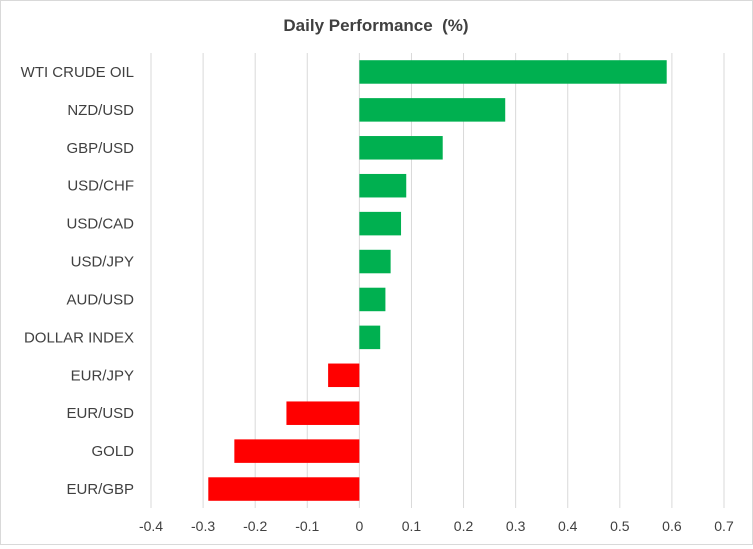 This screenshot has height=549, width=753. Describe the element at coordinates (516, 526) in the screenshot. I see `x-tick-label: 0.3` at that location.